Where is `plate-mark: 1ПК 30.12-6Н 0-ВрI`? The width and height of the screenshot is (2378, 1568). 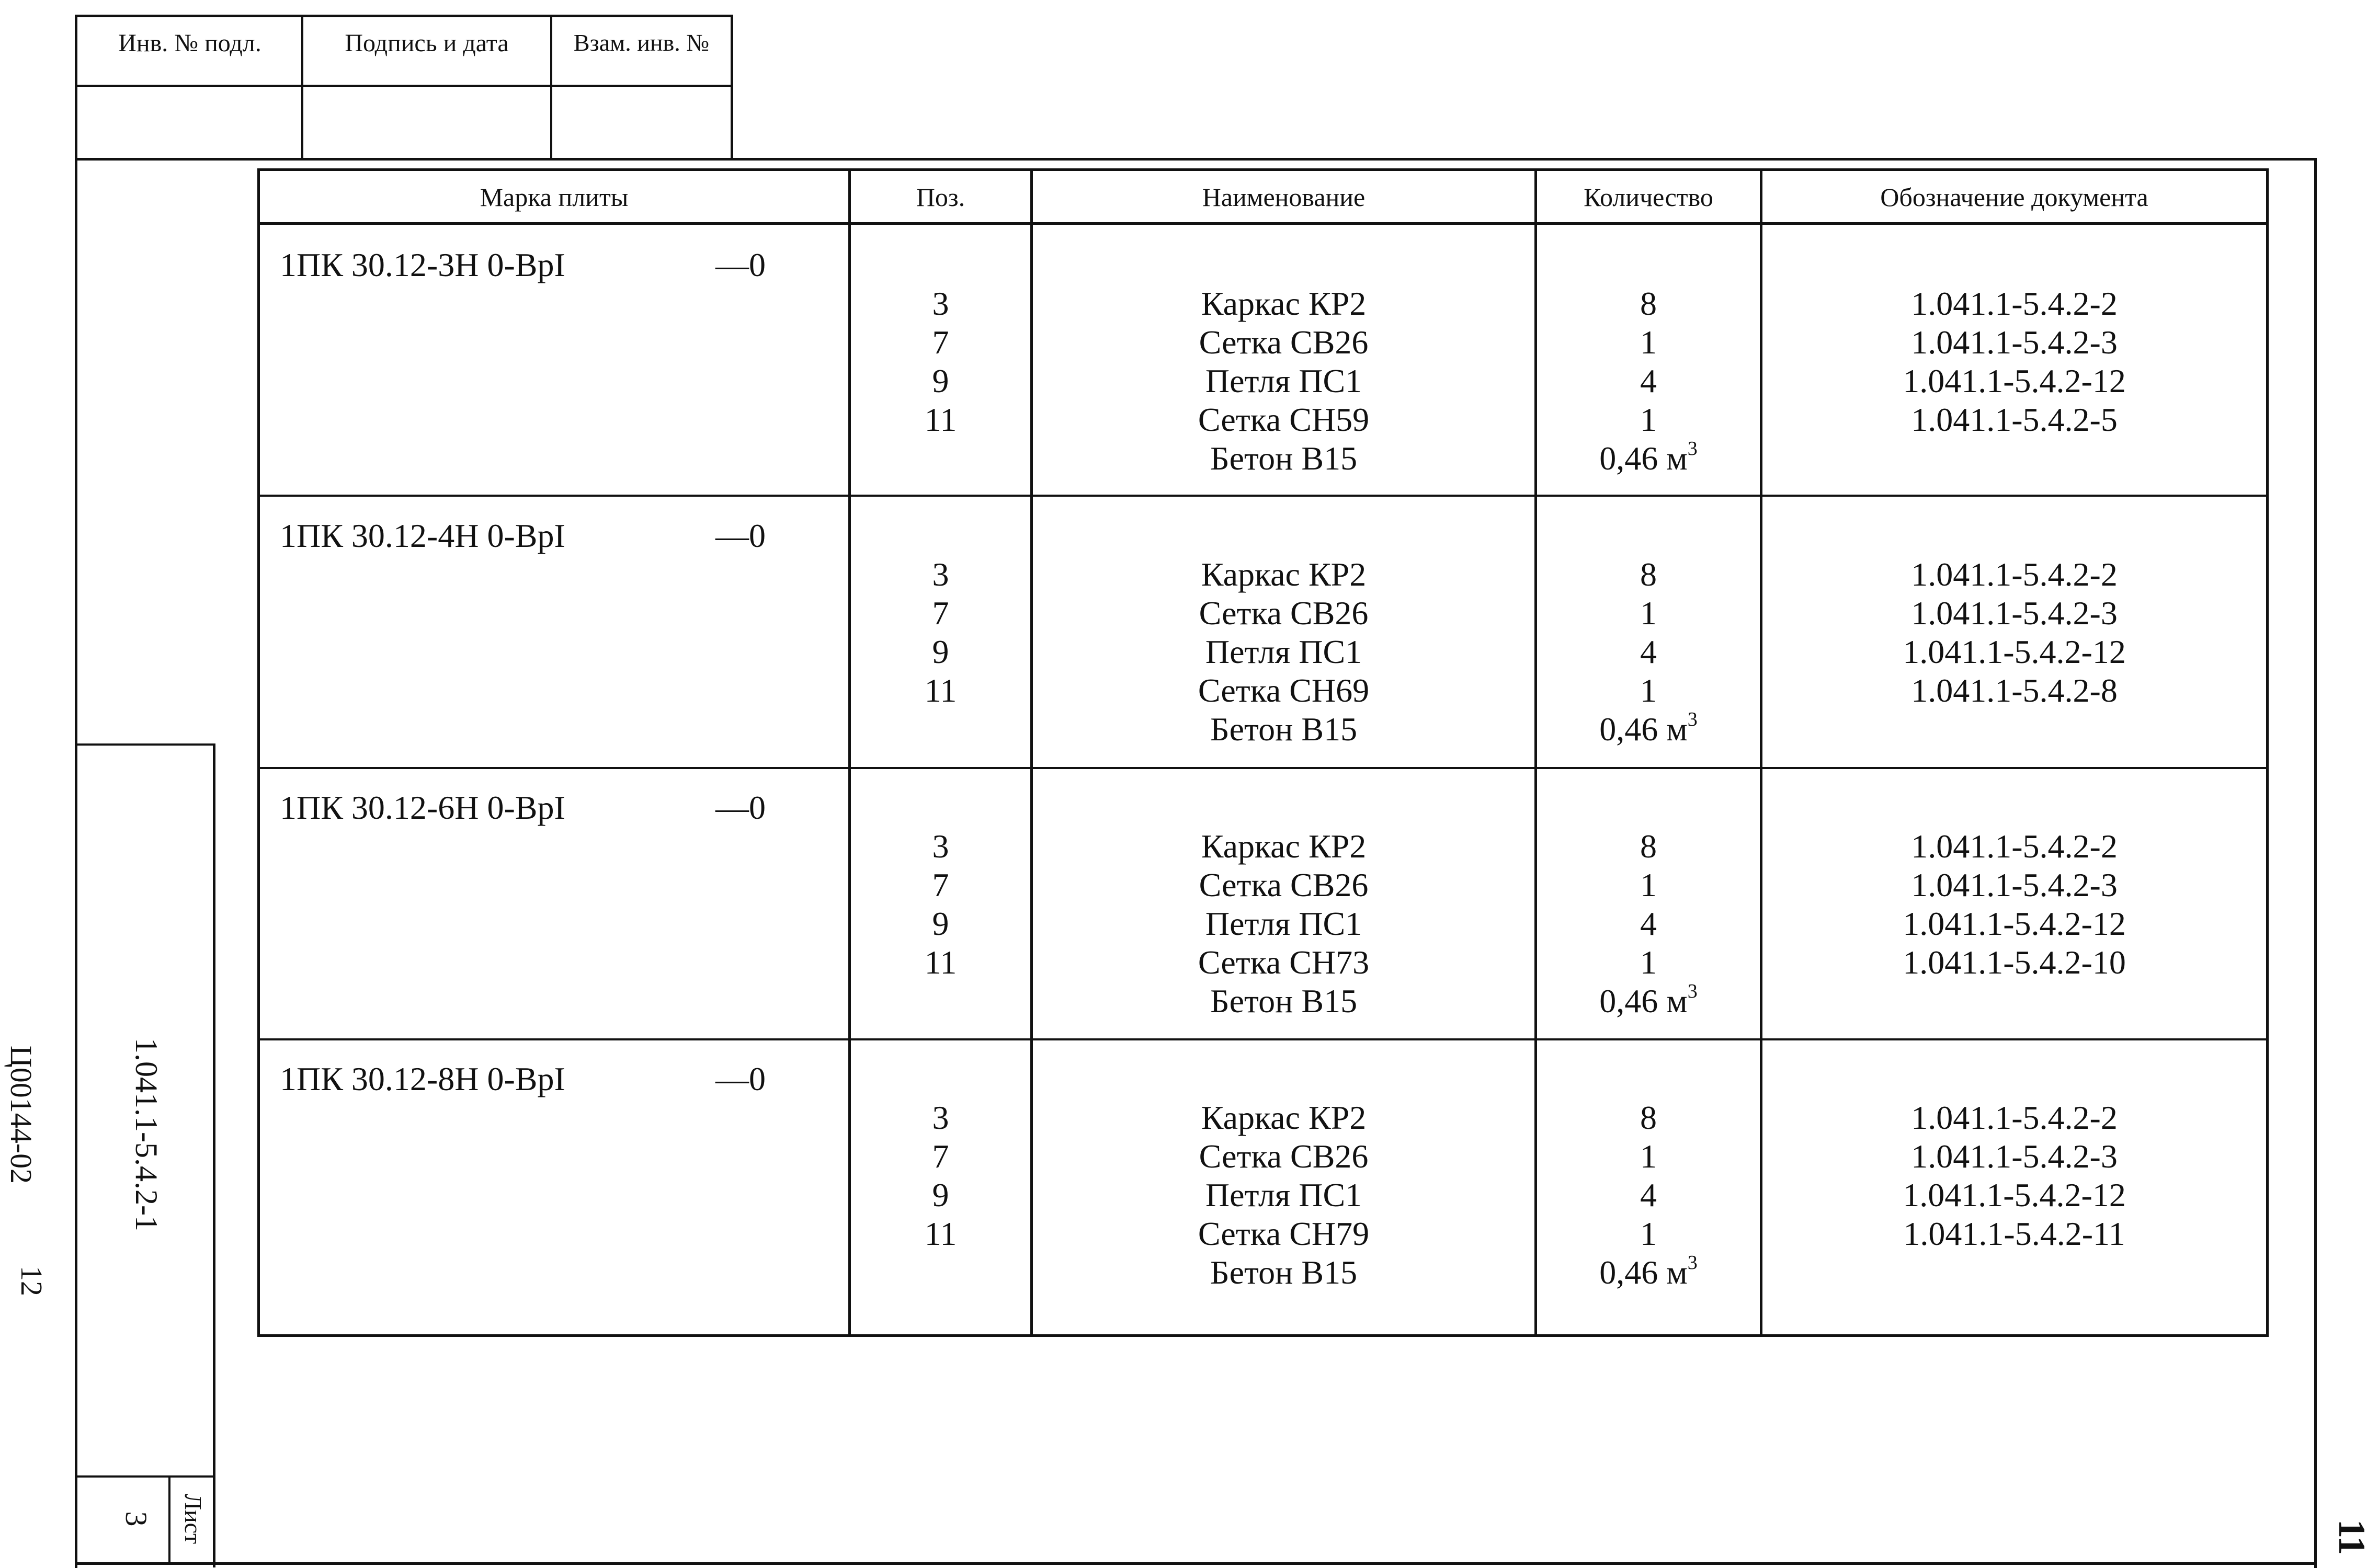
plate-mark: 1ПК 30.12-6Н 0-ВрI is located at coordinates (422, 807).